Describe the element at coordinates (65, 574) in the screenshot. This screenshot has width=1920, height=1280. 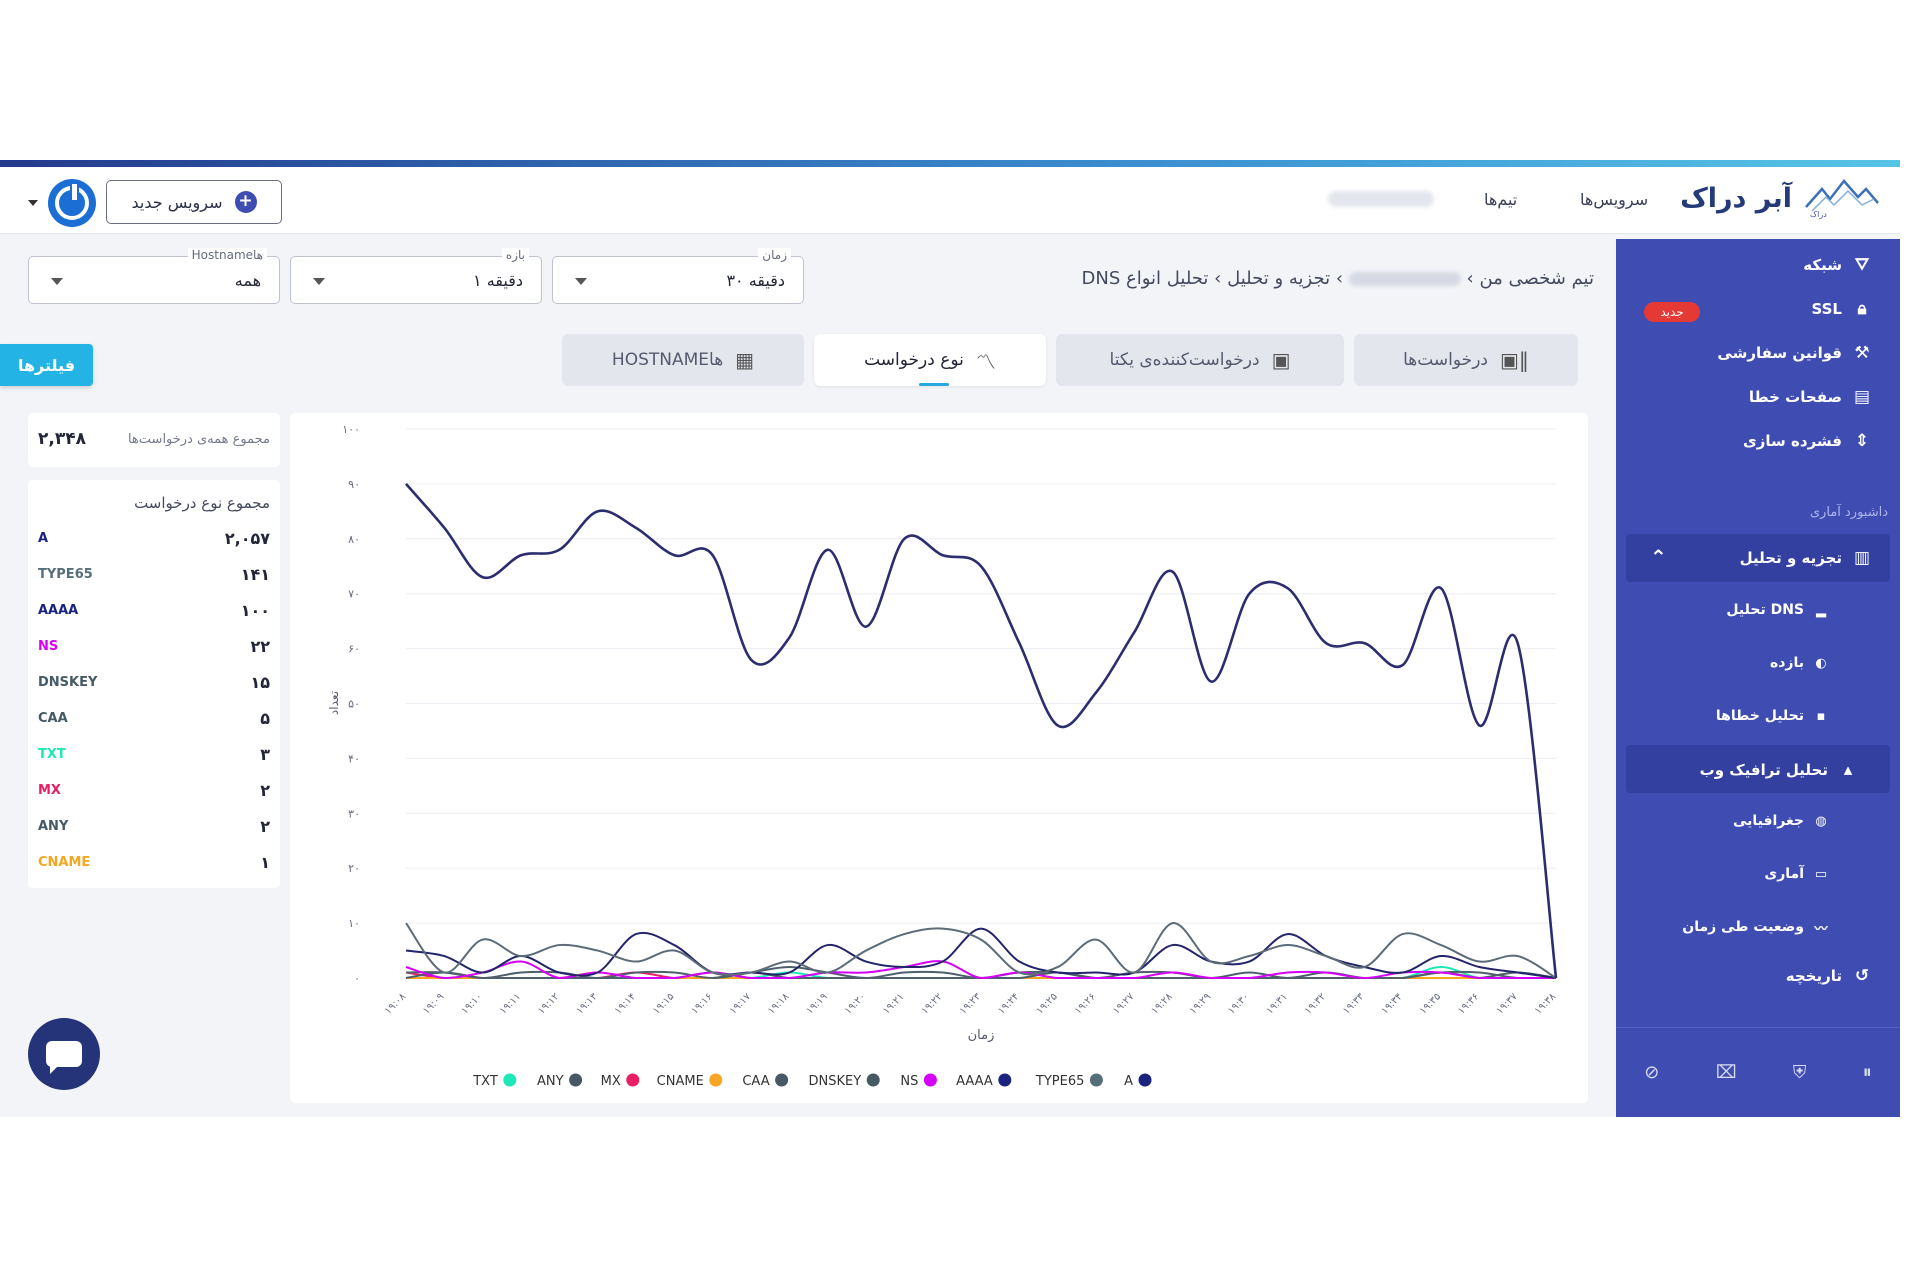
I see `request-type-name: TYPE65` at that location.